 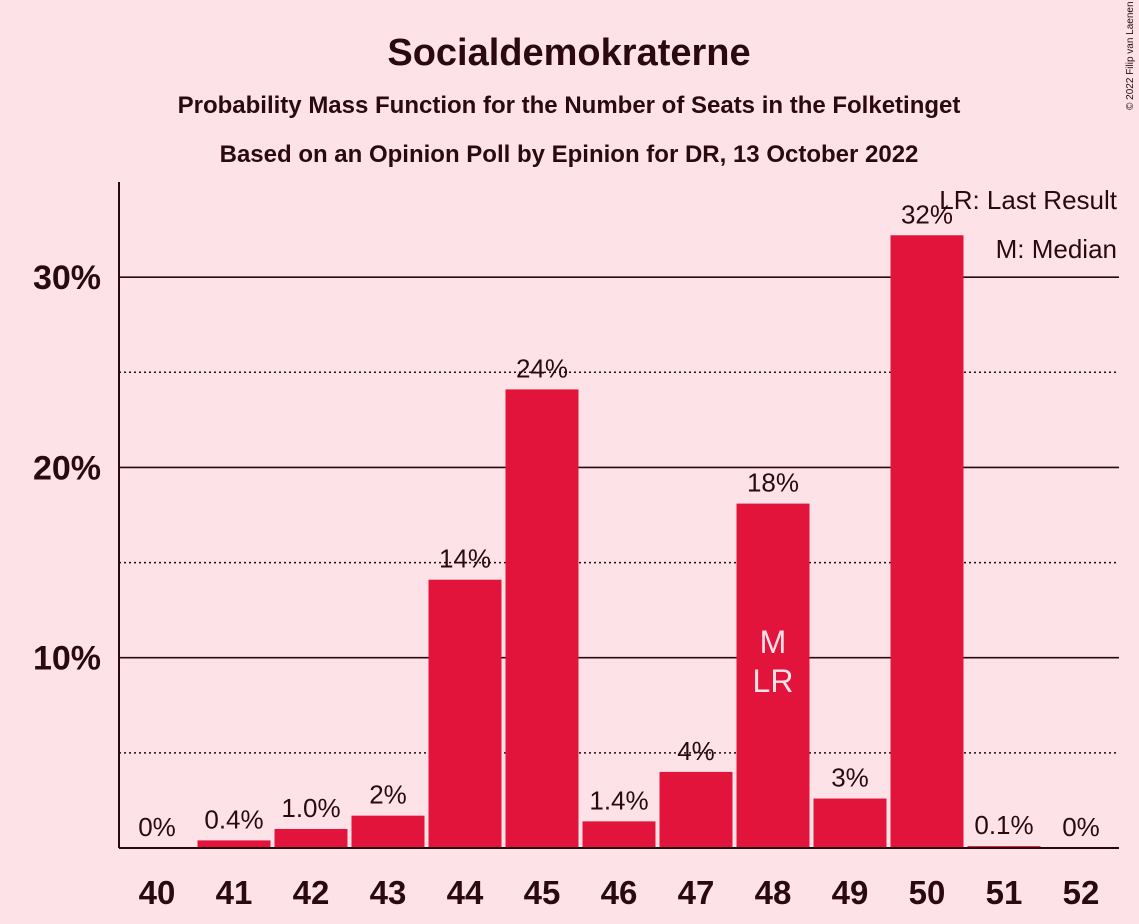 I want to click on legend-last-result: LR: Last Result, so click(x=1028, y=200).